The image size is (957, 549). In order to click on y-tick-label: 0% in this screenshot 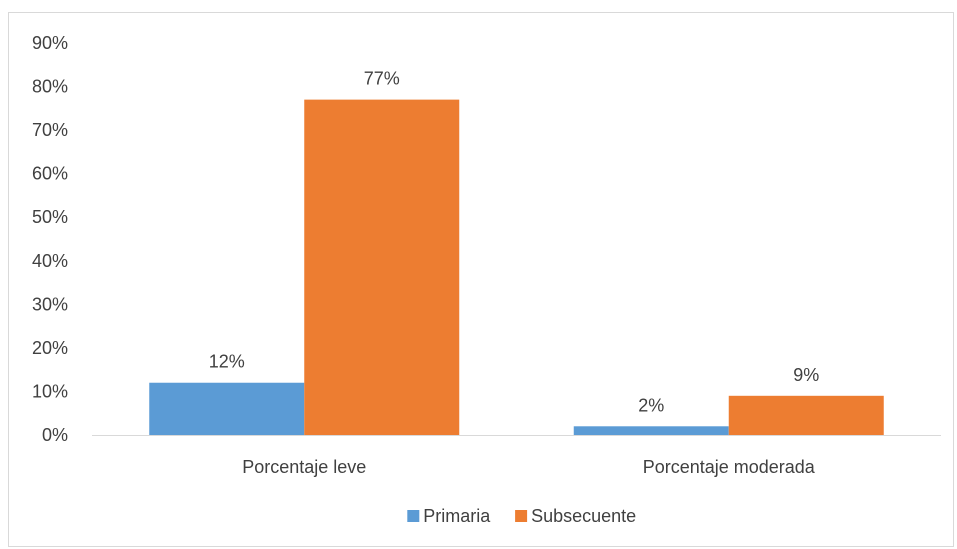, I will do `click(55, 435)`.